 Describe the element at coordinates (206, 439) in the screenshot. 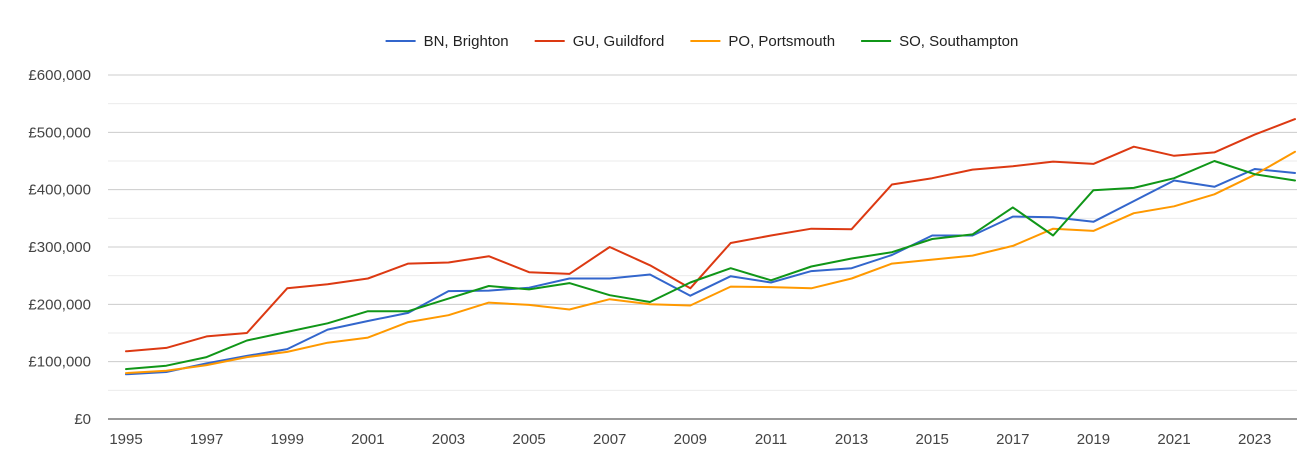

I see `x-tick-label: 1997` at that location.